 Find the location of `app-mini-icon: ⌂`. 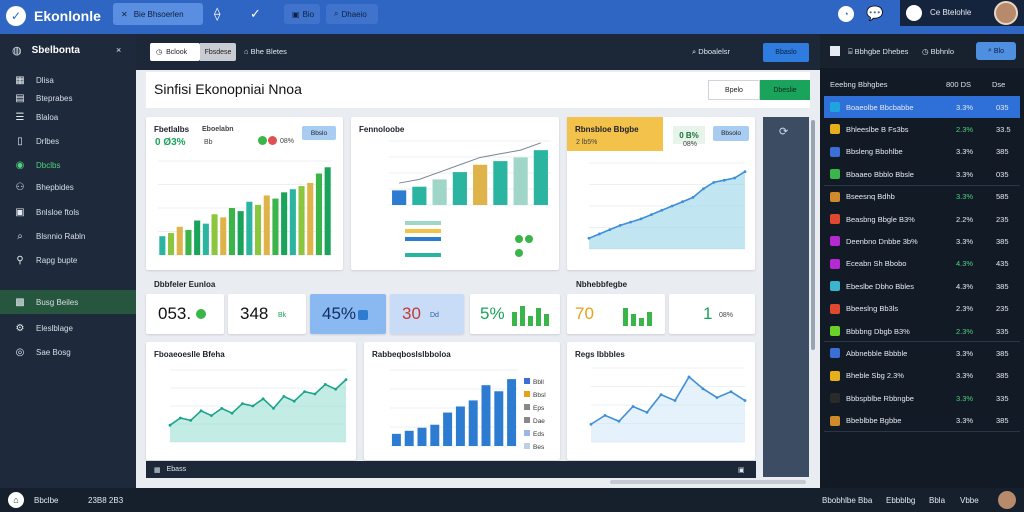

app-mini-icon: ⌂ is located at coordinates (16, 500).